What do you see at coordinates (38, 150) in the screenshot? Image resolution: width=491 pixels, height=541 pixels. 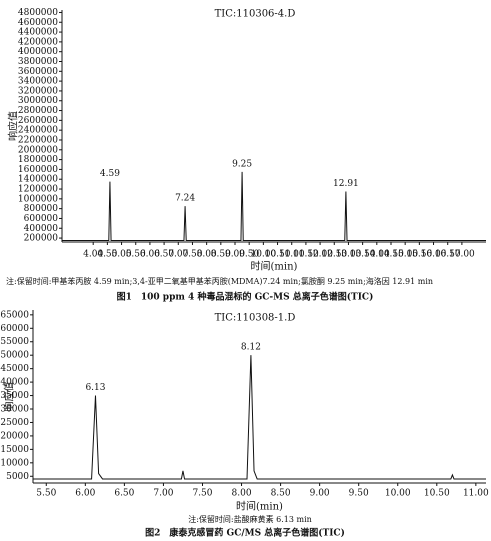 I see `y-tick-label: 2000000` at bounding box center [38, 150].